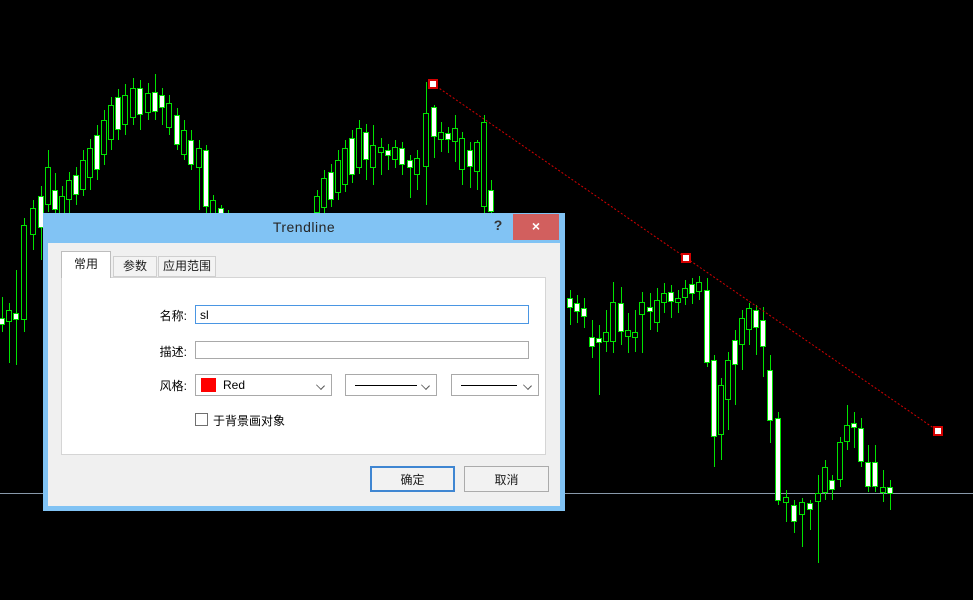 The width and height of the screenshot is (973, 600). I want to click on dialog-titlebar: Trendline ? ×, so click(304, 228).